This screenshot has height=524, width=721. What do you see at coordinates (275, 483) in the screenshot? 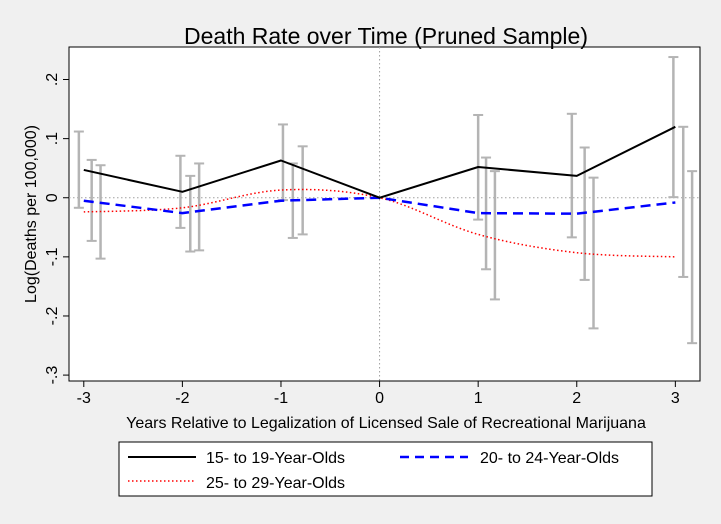
I see `legend-label-25-29: 25- to 29-Year-Olds` at bounding box center [275, 483].